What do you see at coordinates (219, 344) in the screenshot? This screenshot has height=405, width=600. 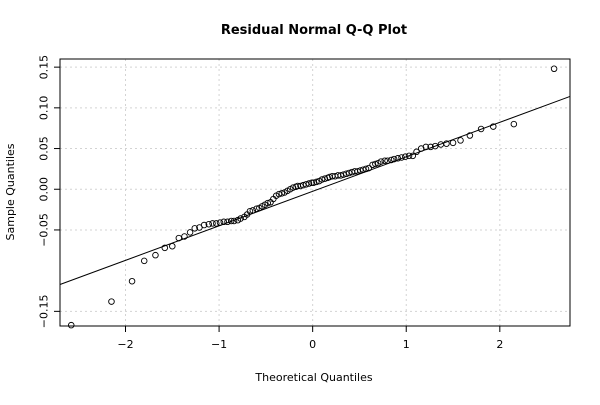 I see `x-tick-label: −1` at bounding box center [219, 344].